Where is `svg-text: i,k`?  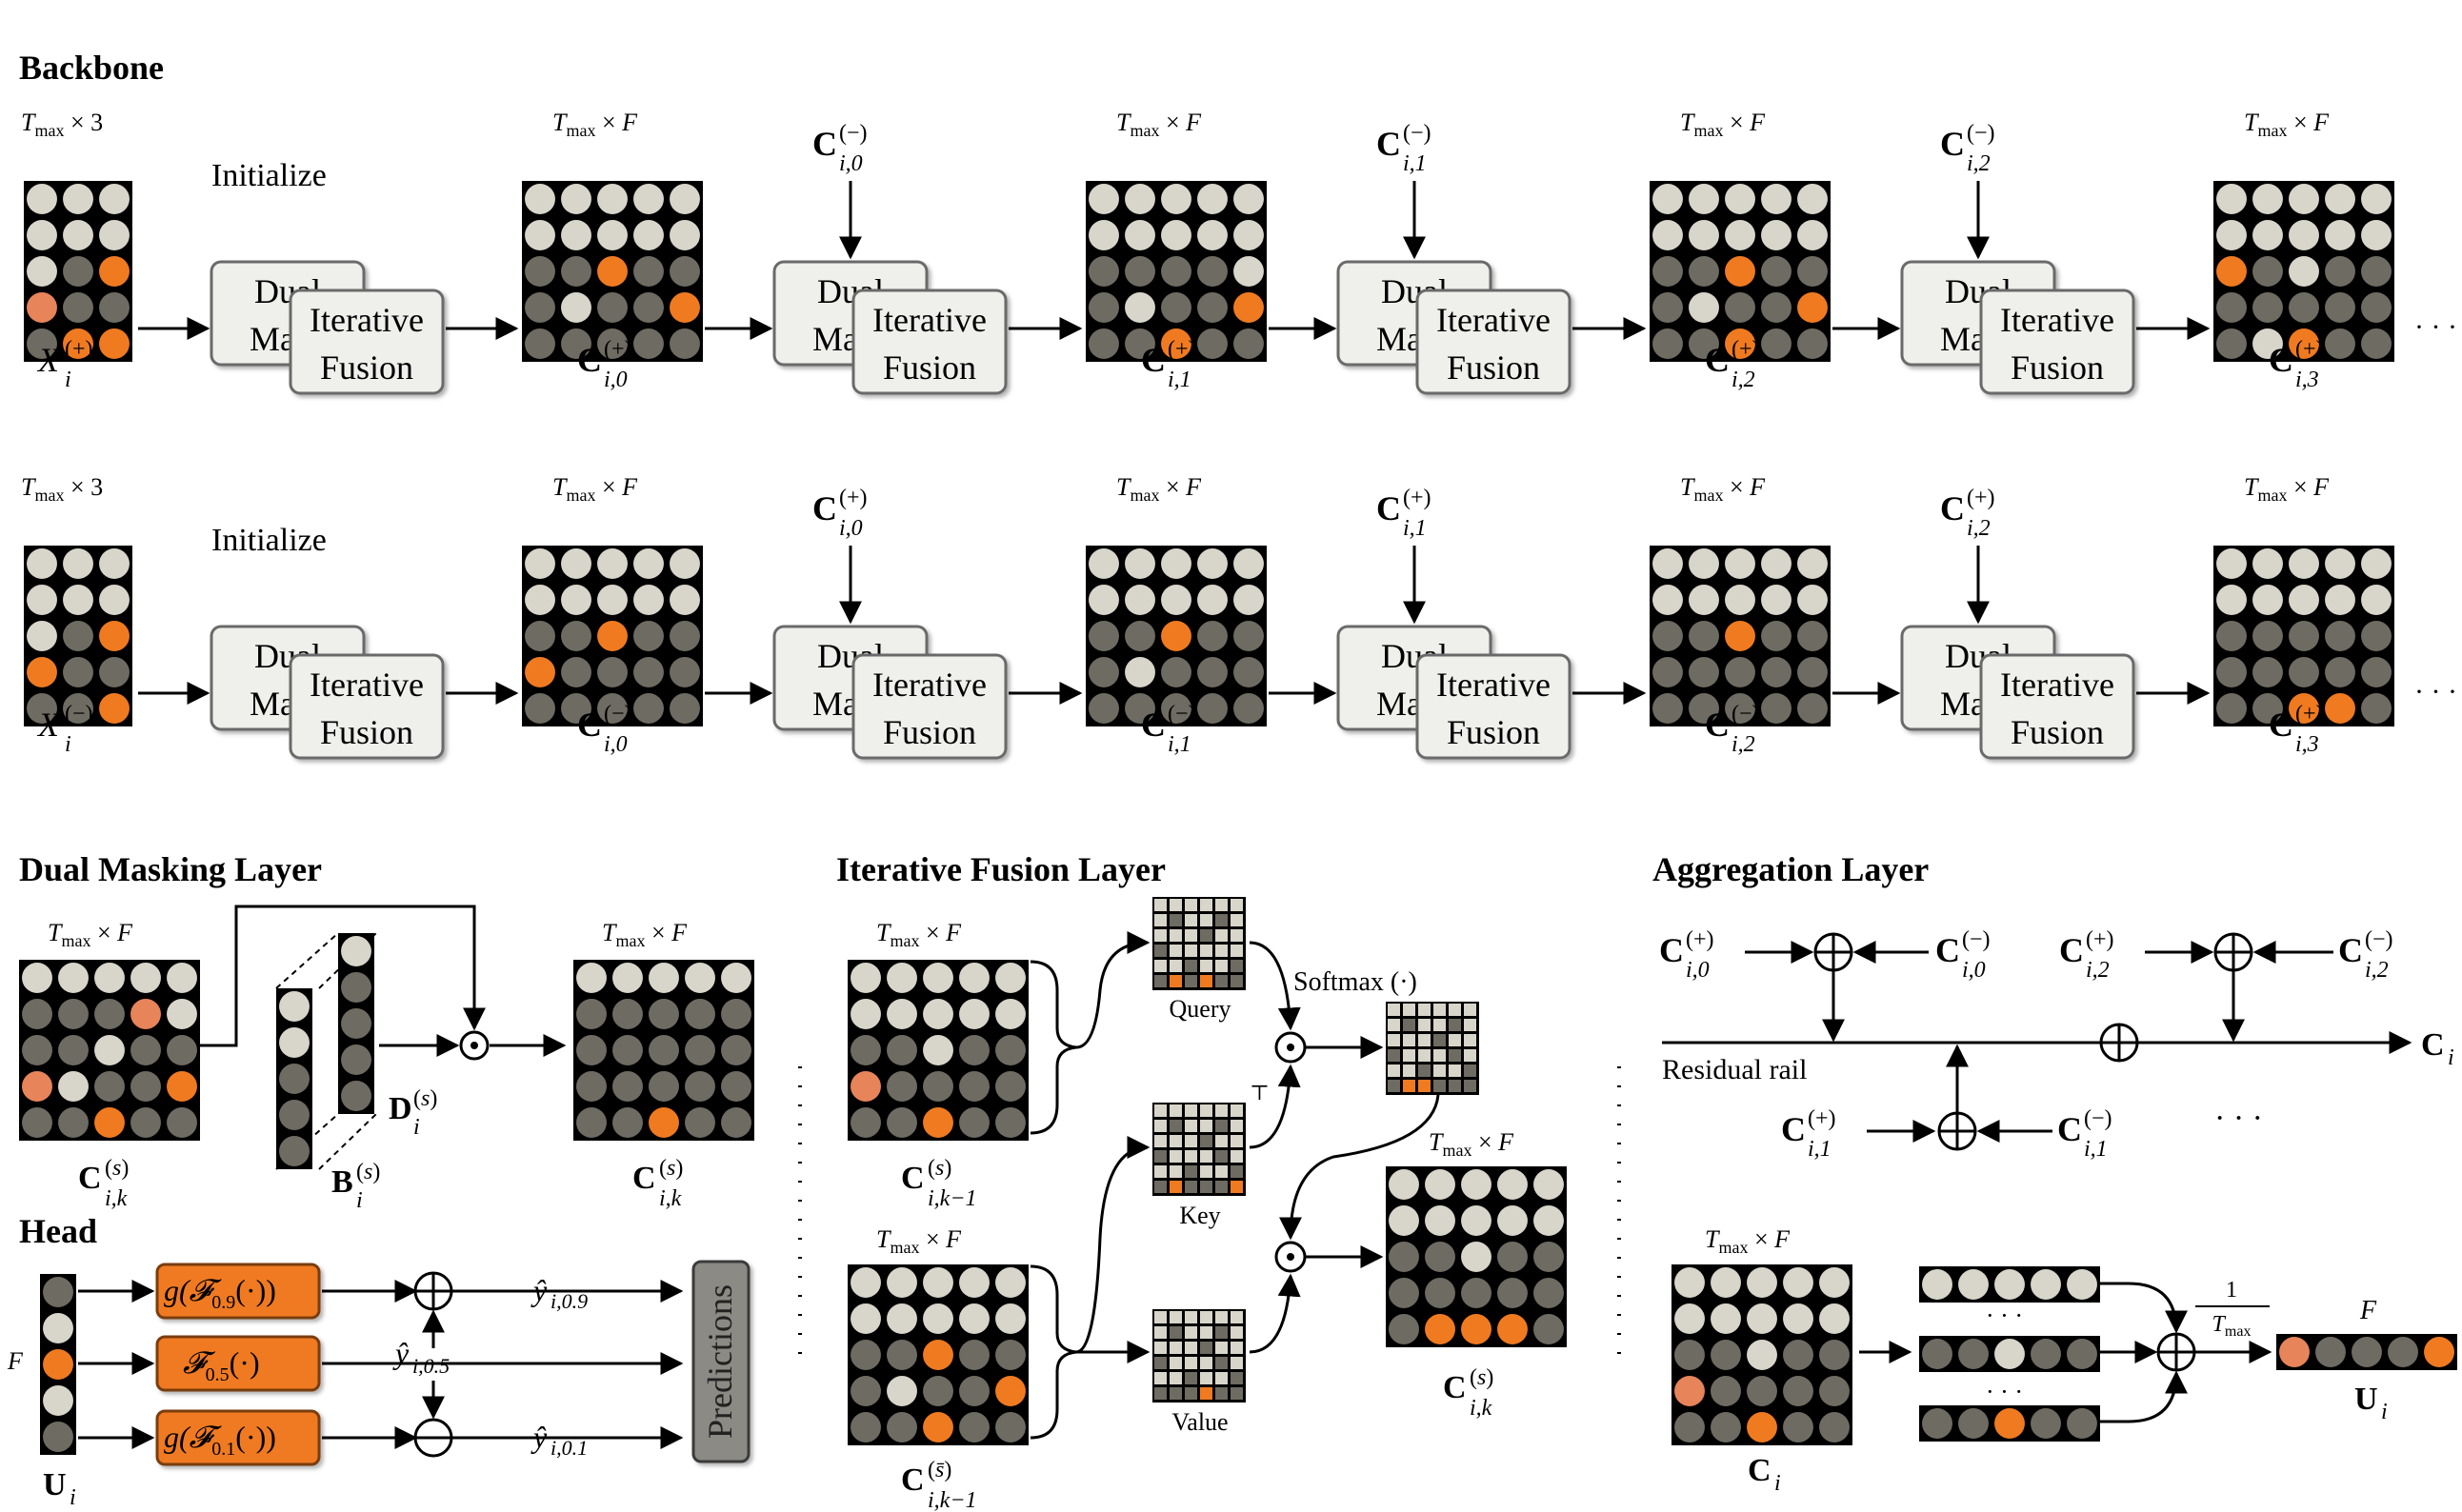
svg-text: i,k is located at coordinates (670, 1198).